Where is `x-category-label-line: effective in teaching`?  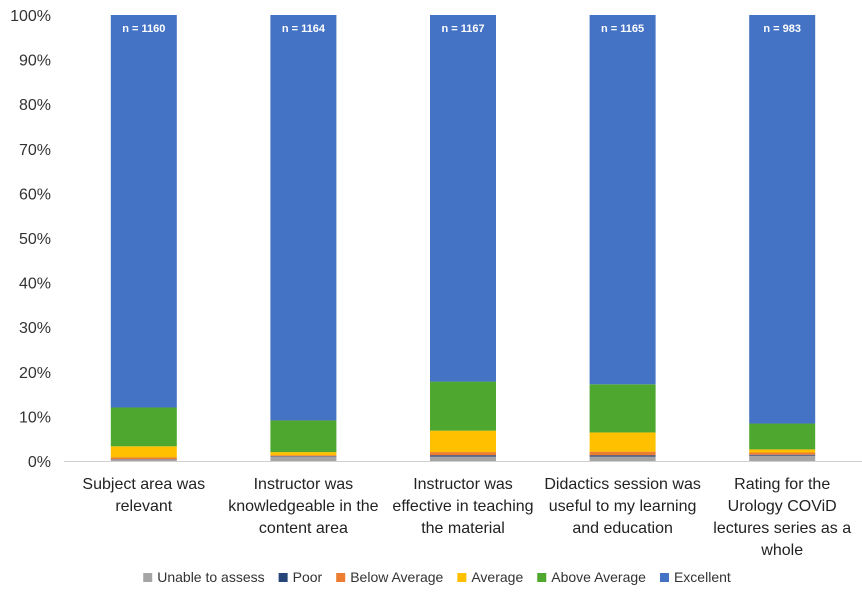
x-category-label-line: effective in teaching is located at coordinates (462, 506).